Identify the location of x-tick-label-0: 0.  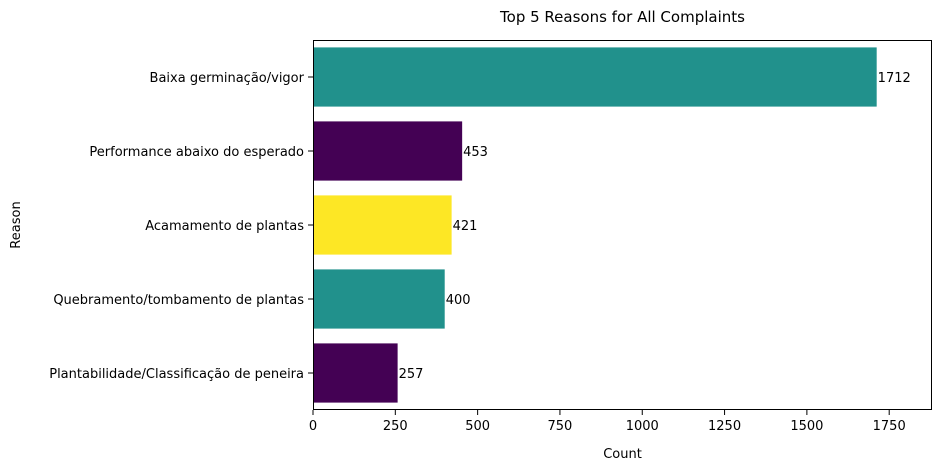
(313, 426).